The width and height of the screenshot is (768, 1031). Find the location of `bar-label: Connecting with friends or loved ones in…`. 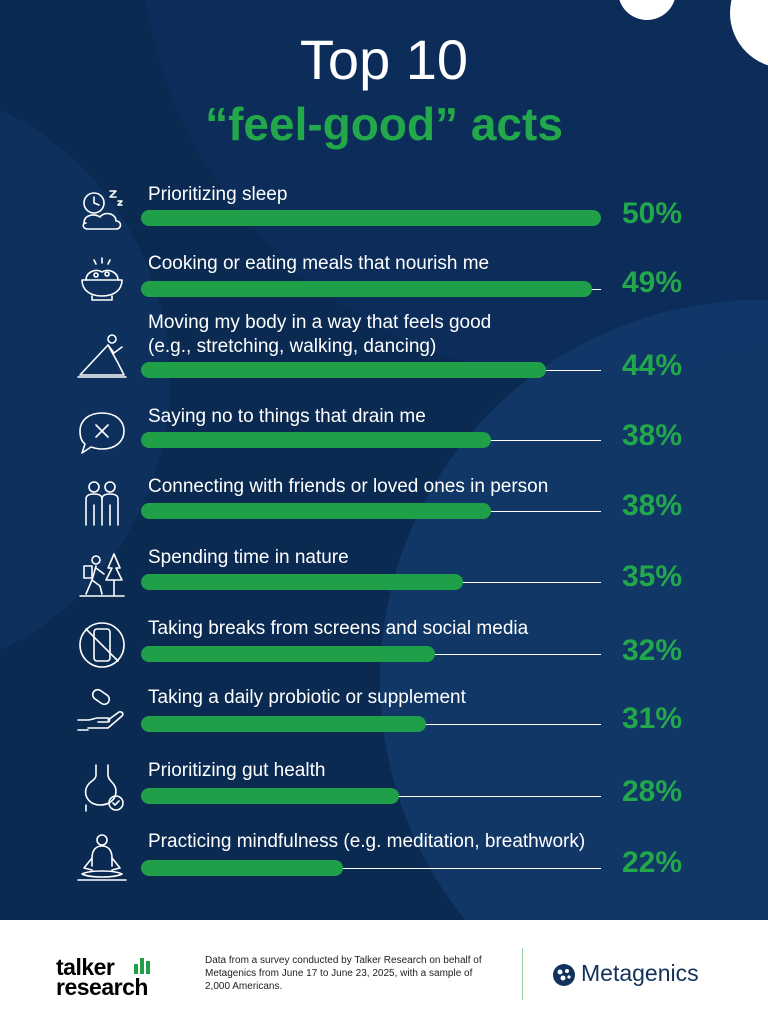

bar-label: Connecting with friends or loved ones in… is located at coordinates (348, 486).